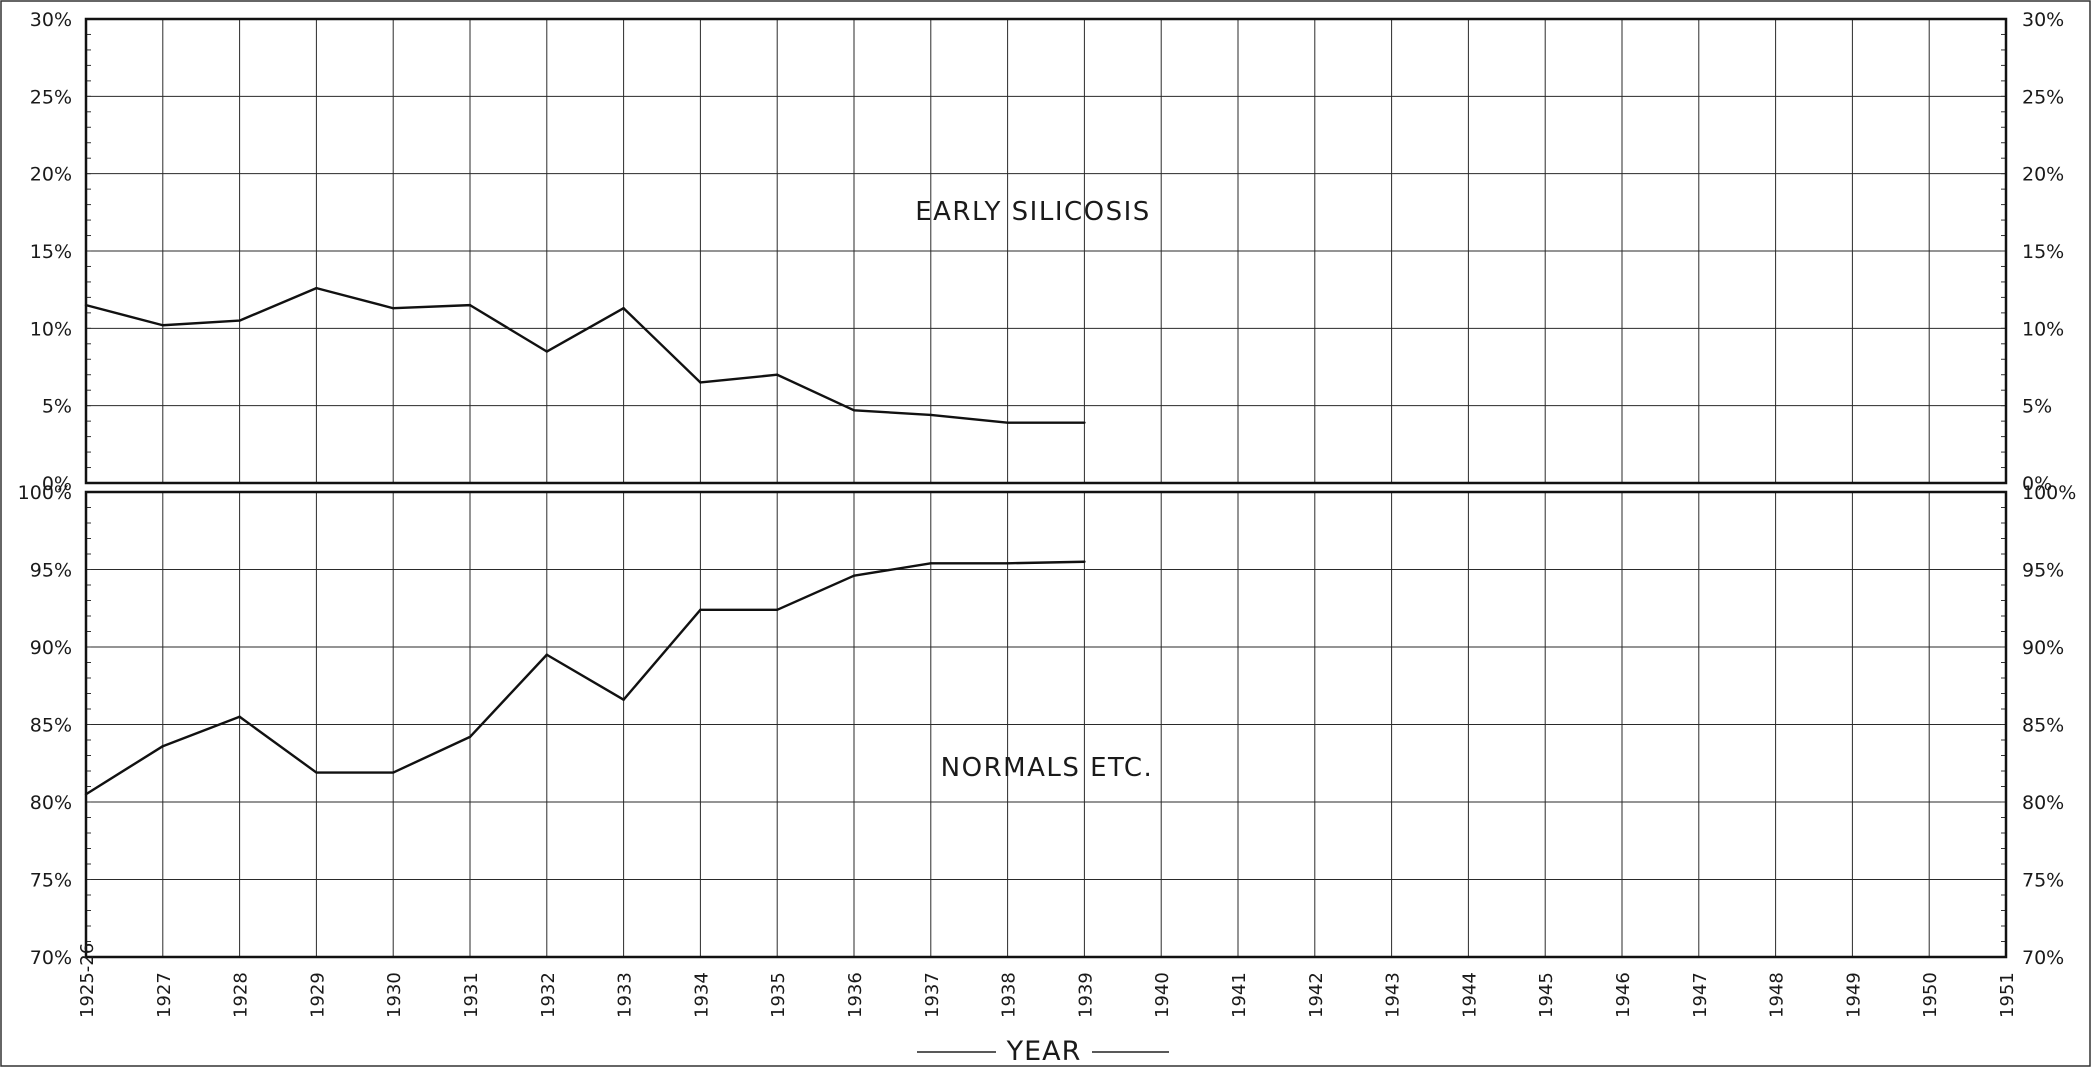 The width and height of the screenshot is (2092, 1068). What do you see at coordinates (932, 995) in the screenshot?
I see `x-tick-label: 1937` at bounding box center [932, 995].